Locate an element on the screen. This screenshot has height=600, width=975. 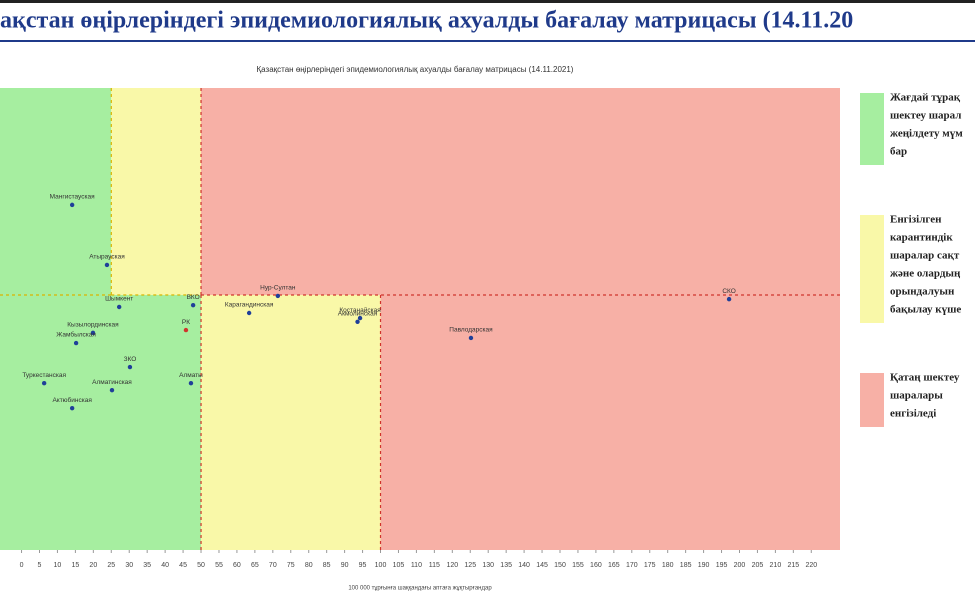
x-tick-label: 155 is located at coordinates (578, 565).